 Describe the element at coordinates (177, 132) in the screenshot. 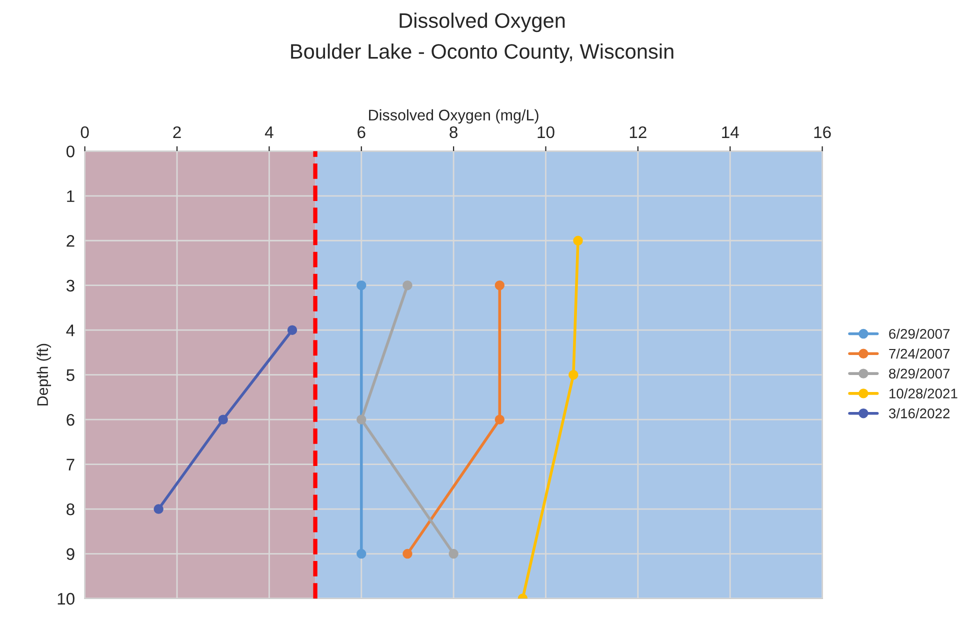

I see `x-tick-label: 2` at that location.